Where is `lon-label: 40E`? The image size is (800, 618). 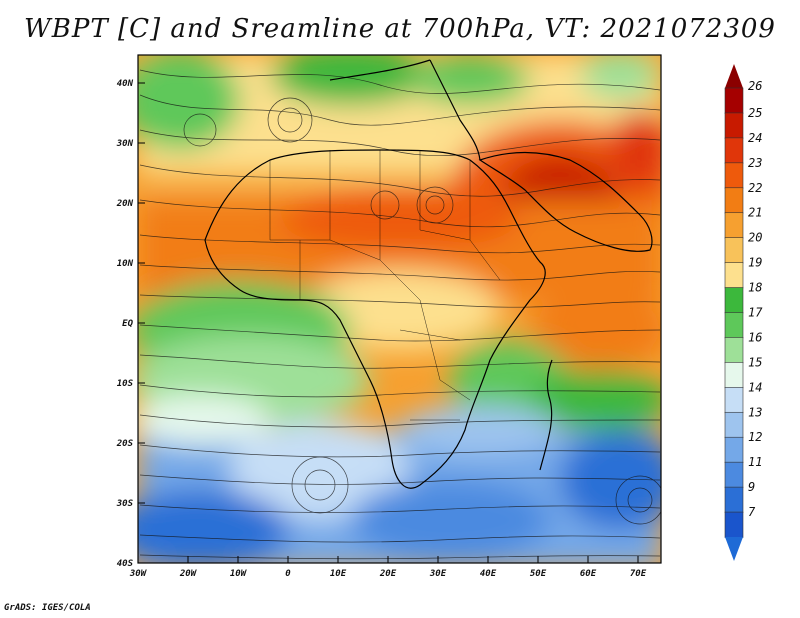
lon-label: 40E is located at coordinates (488, 574).